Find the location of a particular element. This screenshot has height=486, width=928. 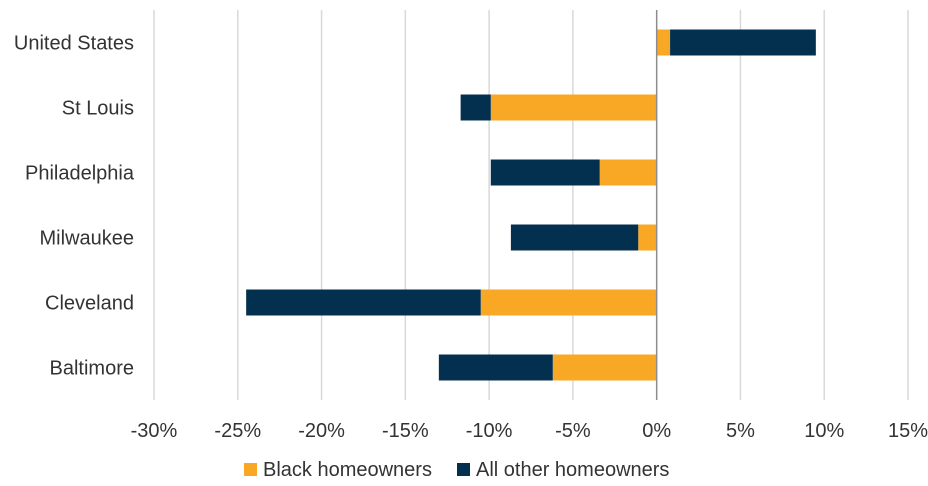

legend-label: Black homeowners is located at coordinates (347, 470).